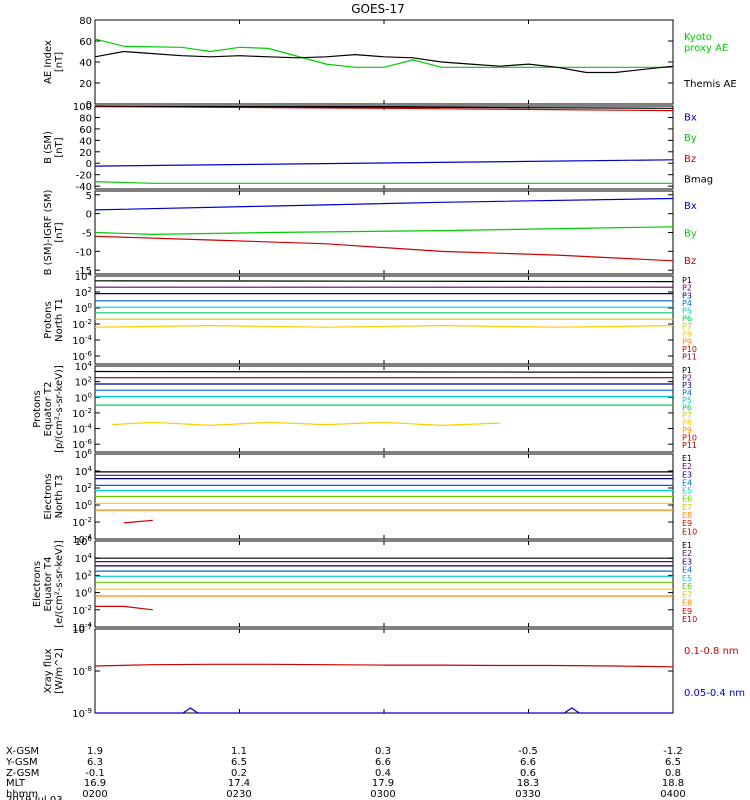 The height and width of the screenshot is (800, 750). Describe the element at coordinates (84, 187) in the screenshot. I see `y-tick-label: -40` at that location.